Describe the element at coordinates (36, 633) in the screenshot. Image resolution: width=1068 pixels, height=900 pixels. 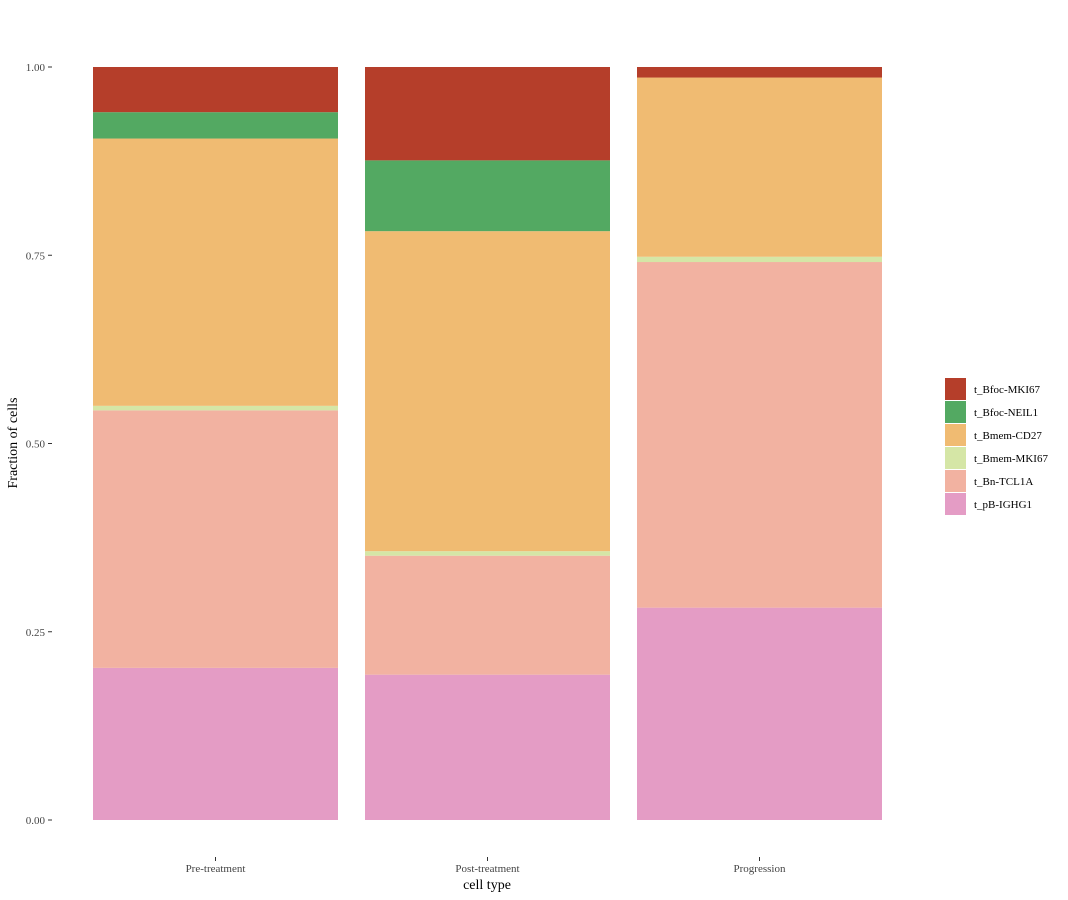
I see `y-tick-label: 0.25` at that location.